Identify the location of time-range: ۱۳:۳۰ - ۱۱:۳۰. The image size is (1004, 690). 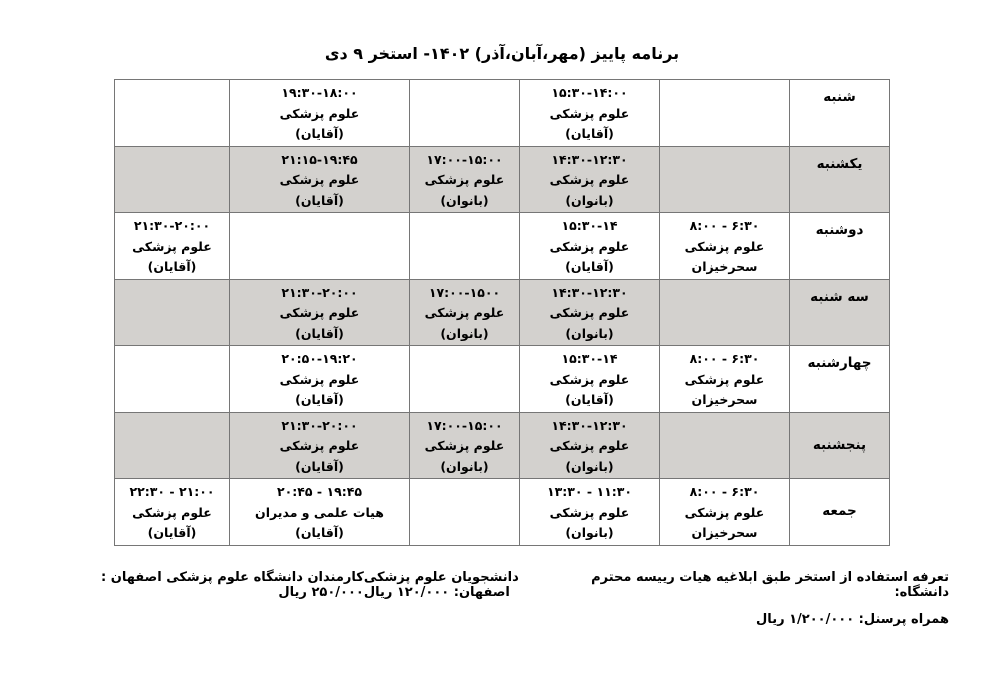
(589, 491).